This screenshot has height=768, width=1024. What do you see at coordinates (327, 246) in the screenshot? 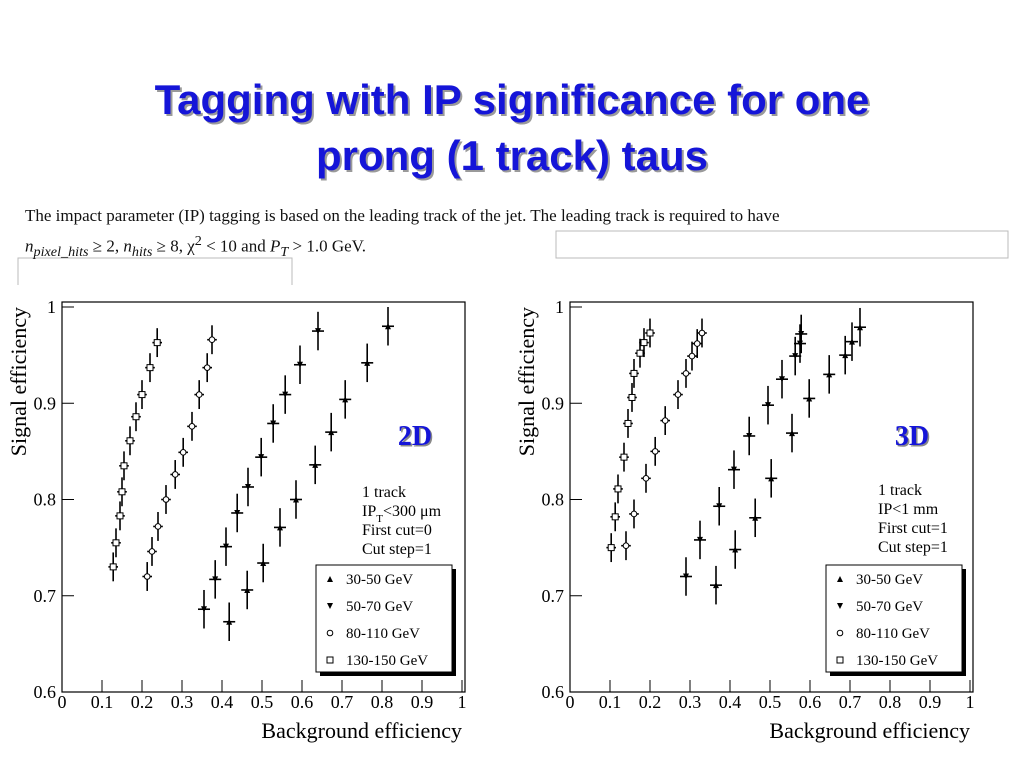
I see `math: > 1.0 GeV.` at bounding box center [327, 246].